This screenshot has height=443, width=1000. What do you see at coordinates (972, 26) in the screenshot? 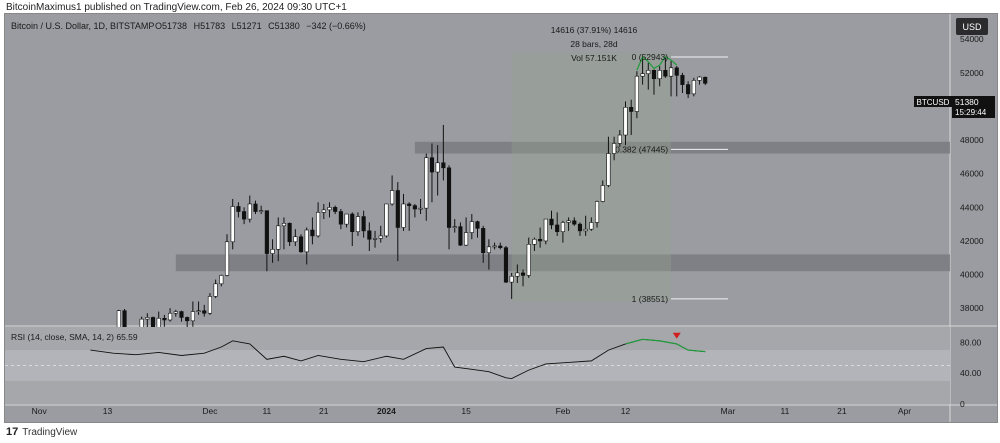
I see `currency-button: USD` at bounding box center [972, 26].